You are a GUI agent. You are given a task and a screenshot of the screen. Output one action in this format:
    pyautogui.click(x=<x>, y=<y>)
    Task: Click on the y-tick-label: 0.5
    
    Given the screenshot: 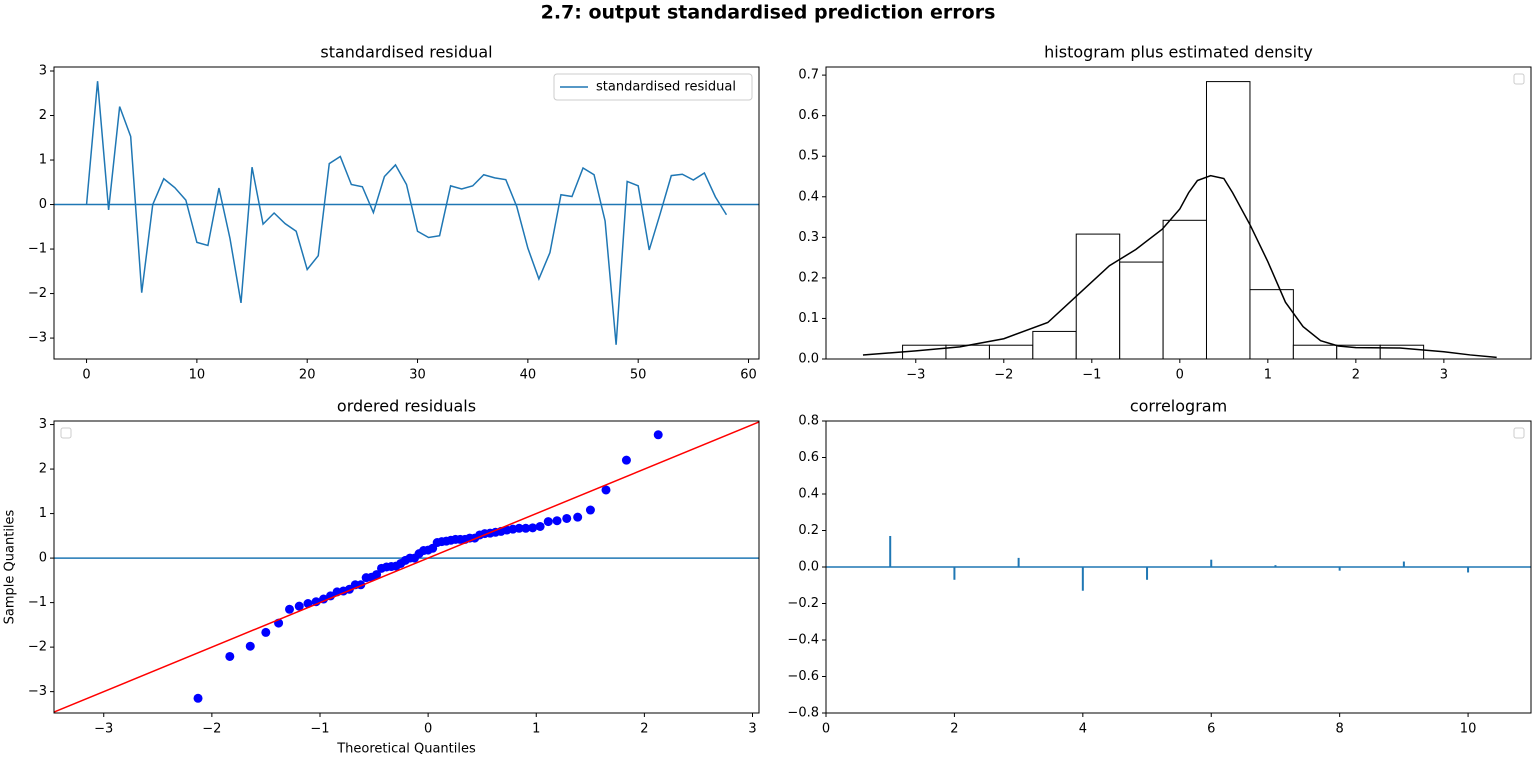 What is the action you would take?
    pyautogui.click(x=808, y=156)
    